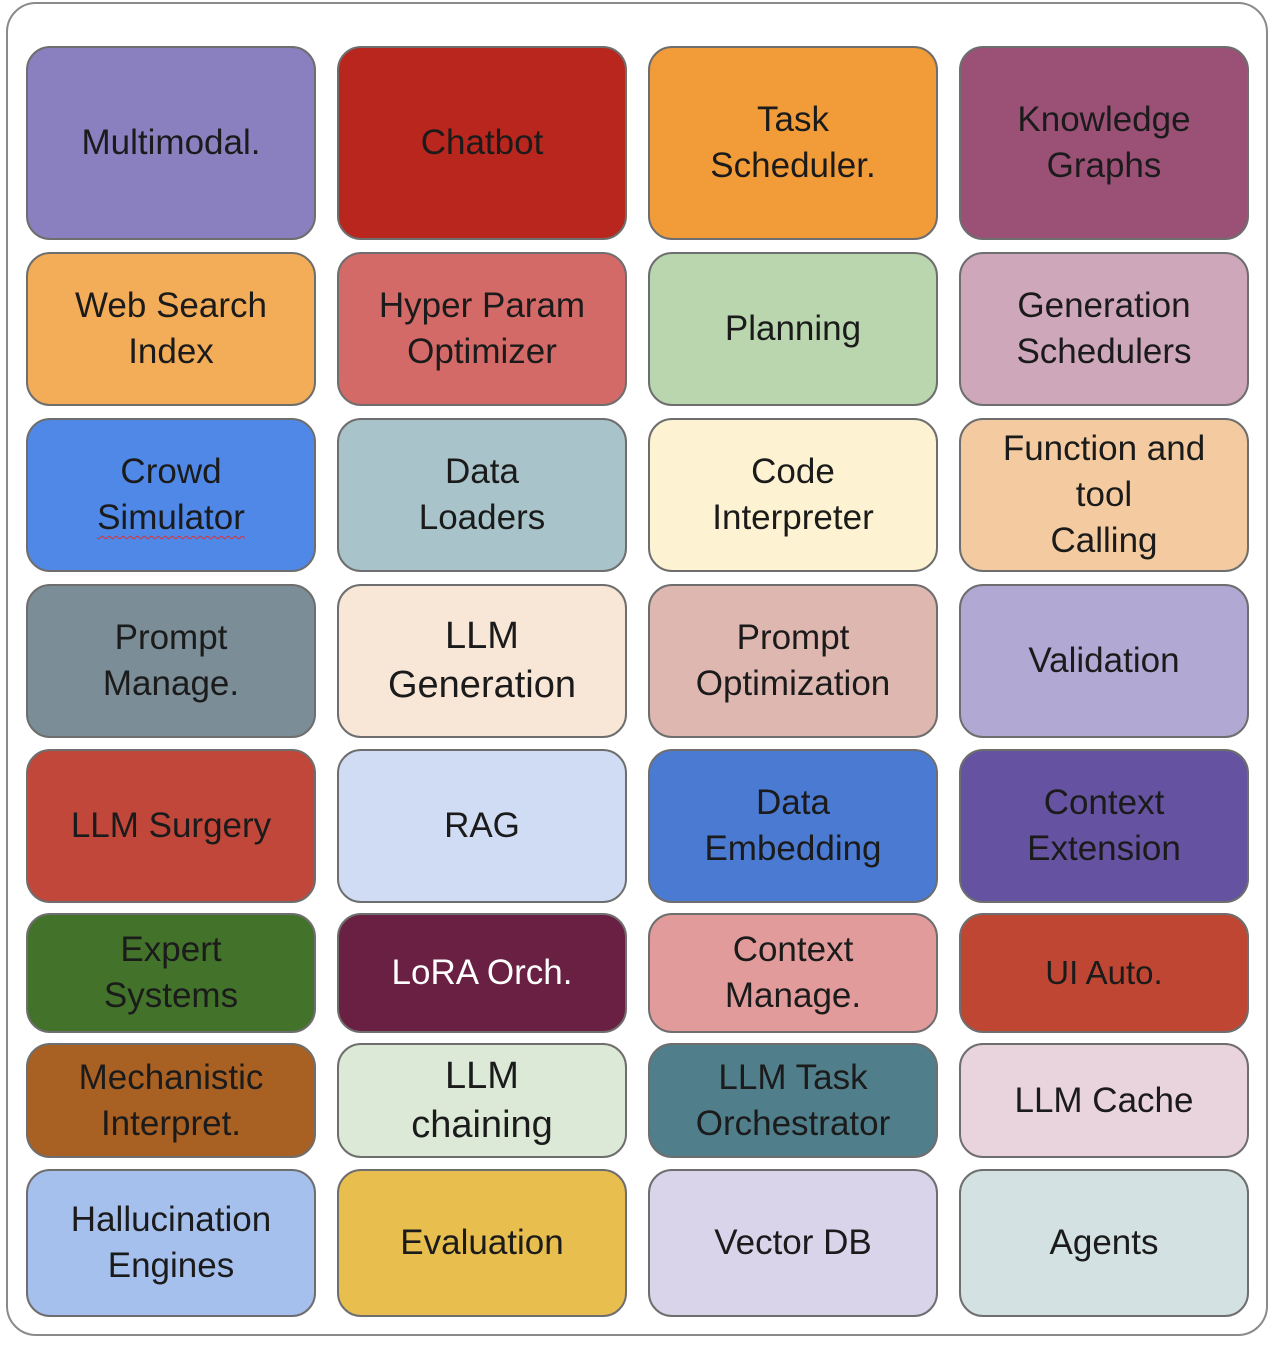  Describe the element at coordinates (171, 517) in the screenshot. I see `tile-label-line: Simulator` at that location.